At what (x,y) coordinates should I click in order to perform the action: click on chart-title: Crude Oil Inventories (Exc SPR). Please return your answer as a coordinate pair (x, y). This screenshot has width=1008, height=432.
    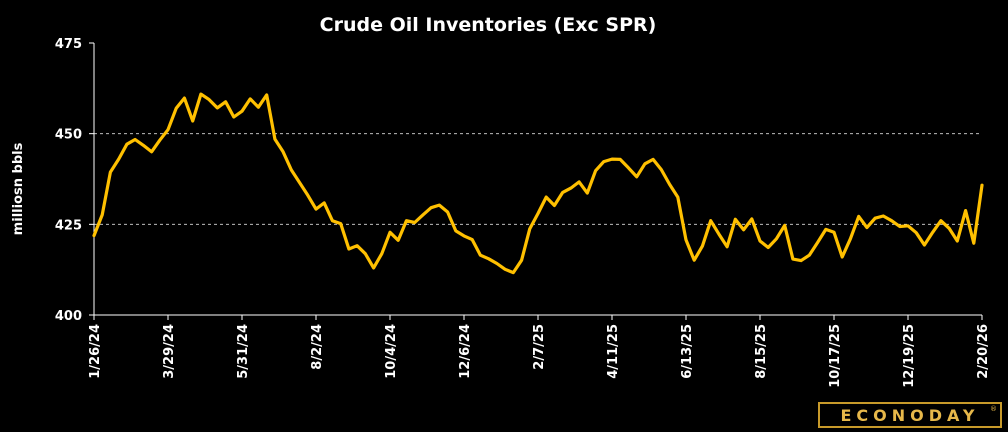
    Looking at the image, I should click on (488, 25).